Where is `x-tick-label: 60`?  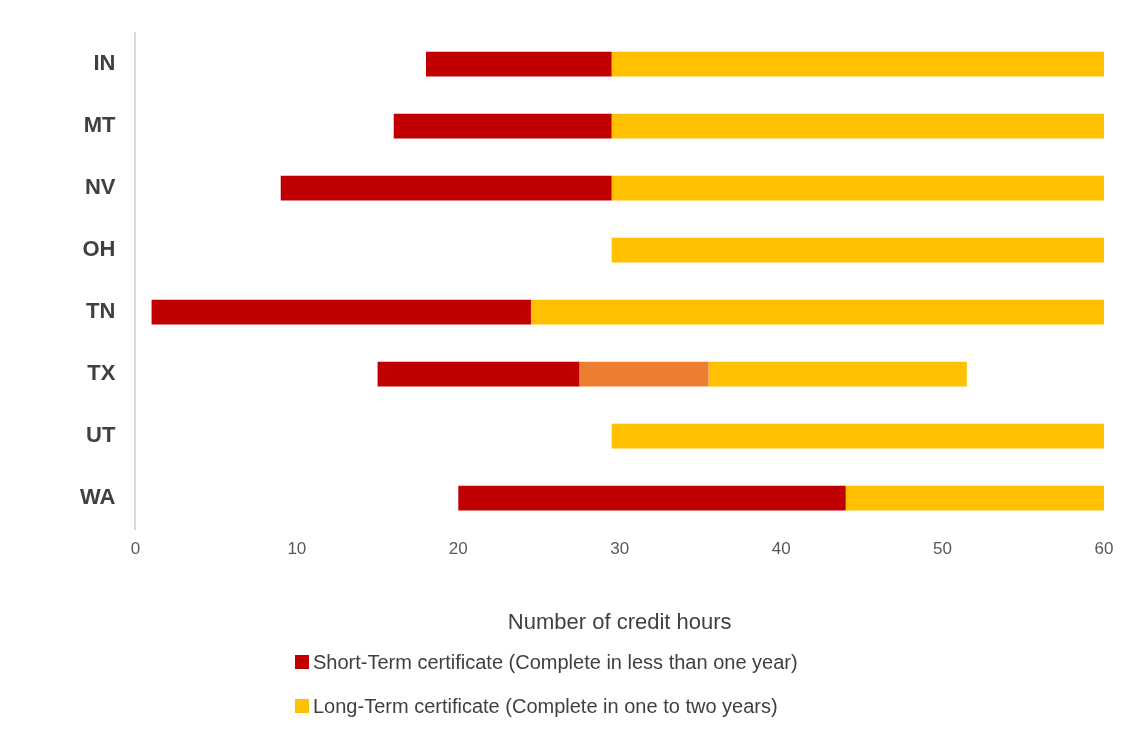 x-tick-label: 60 is located at coordinates (1104, 549).